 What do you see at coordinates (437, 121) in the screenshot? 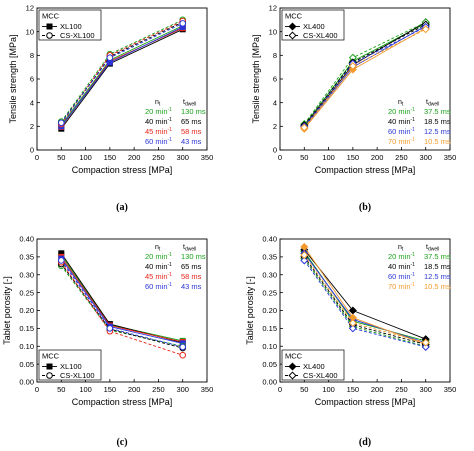
I see `table-dwell: 18.5 ms` at bounding box center [437, 121].